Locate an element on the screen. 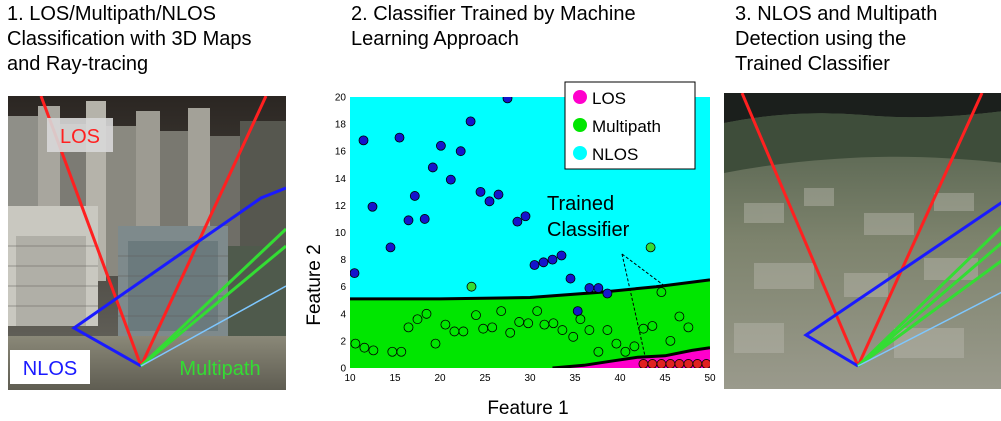 The height and width of the screenshot is (421, 1001). nlos-ray is located at coordinates (902, 284).